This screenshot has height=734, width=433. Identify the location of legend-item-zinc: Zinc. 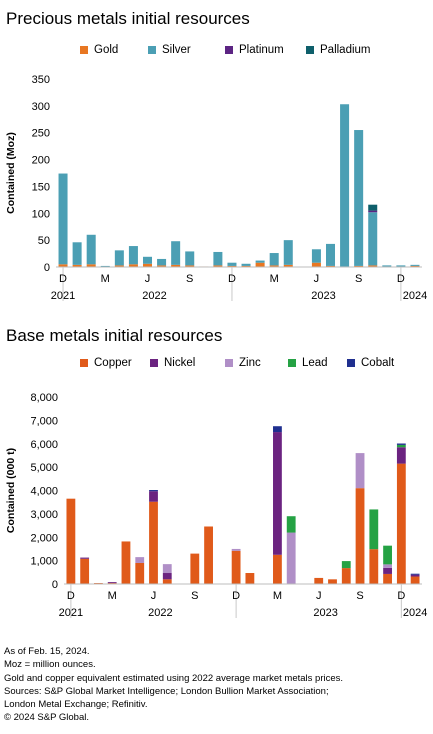
(243, 363).